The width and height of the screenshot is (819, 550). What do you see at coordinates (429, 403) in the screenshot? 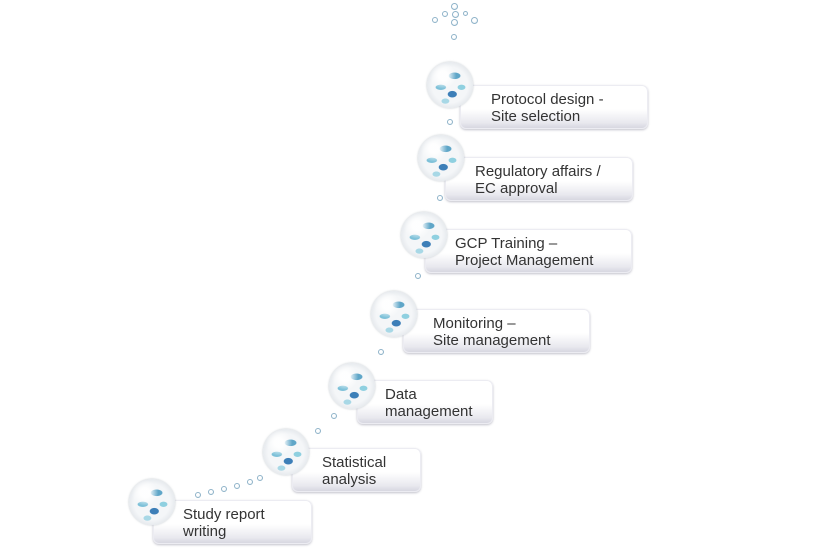
I see `step-label: Data management` at bounding box center [429, 403].